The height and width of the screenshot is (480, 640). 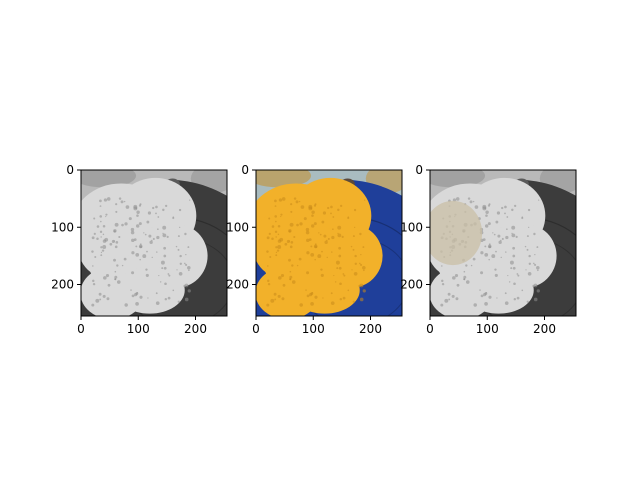 What do you see at coordinates (149, 290) in the screenshot?
I see `food-blob` at bounding box center [149, 290].